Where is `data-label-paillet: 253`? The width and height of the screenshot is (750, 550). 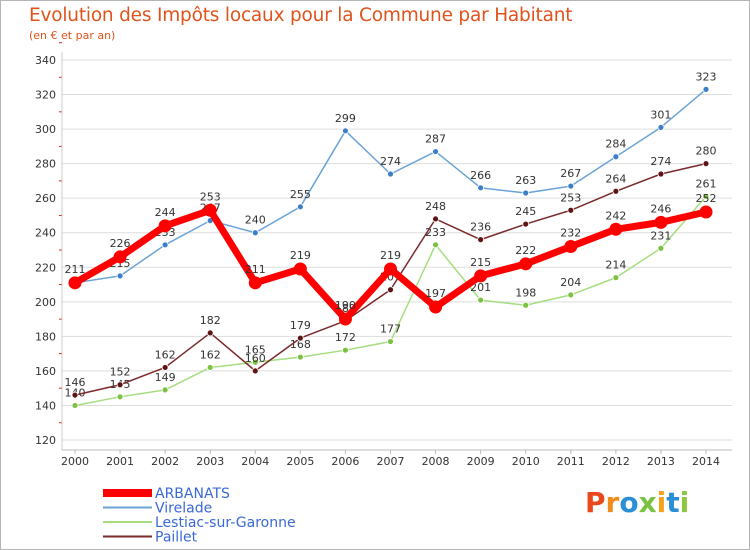
data-label-paillet: 253 is located at coordinates (570, 197).